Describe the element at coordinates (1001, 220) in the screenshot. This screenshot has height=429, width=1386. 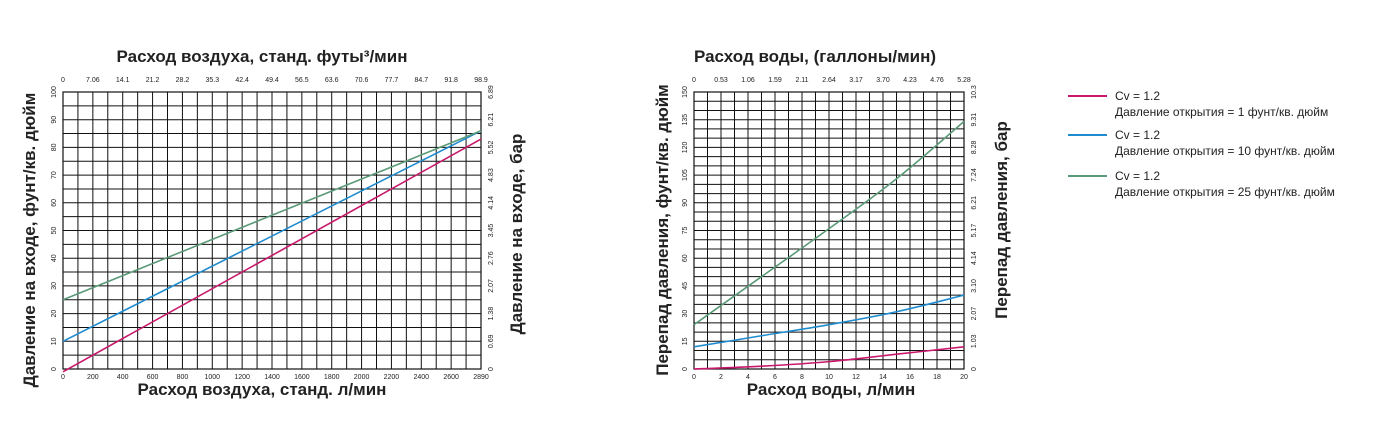
I see `water-chart-y2-label: Перепад давления, бар` at that location.